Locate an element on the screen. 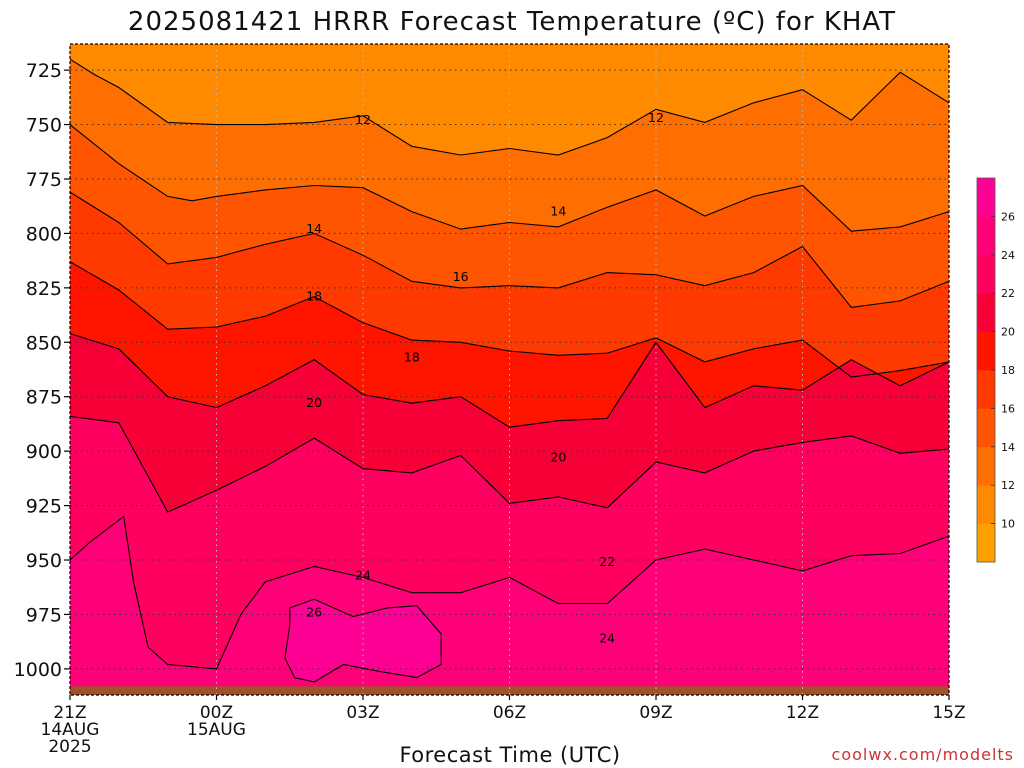 The height and width of the screenshot is (768, 1024). colorbar-label: 12 is located at coordinates (1008, 485).